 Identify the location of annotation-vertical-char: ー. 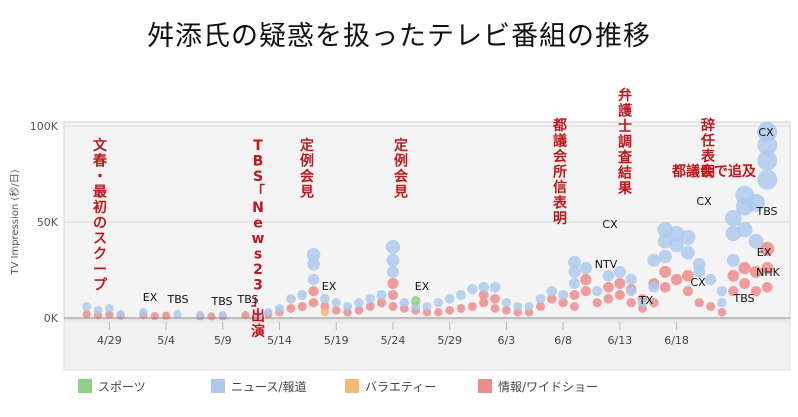
(100, 270).